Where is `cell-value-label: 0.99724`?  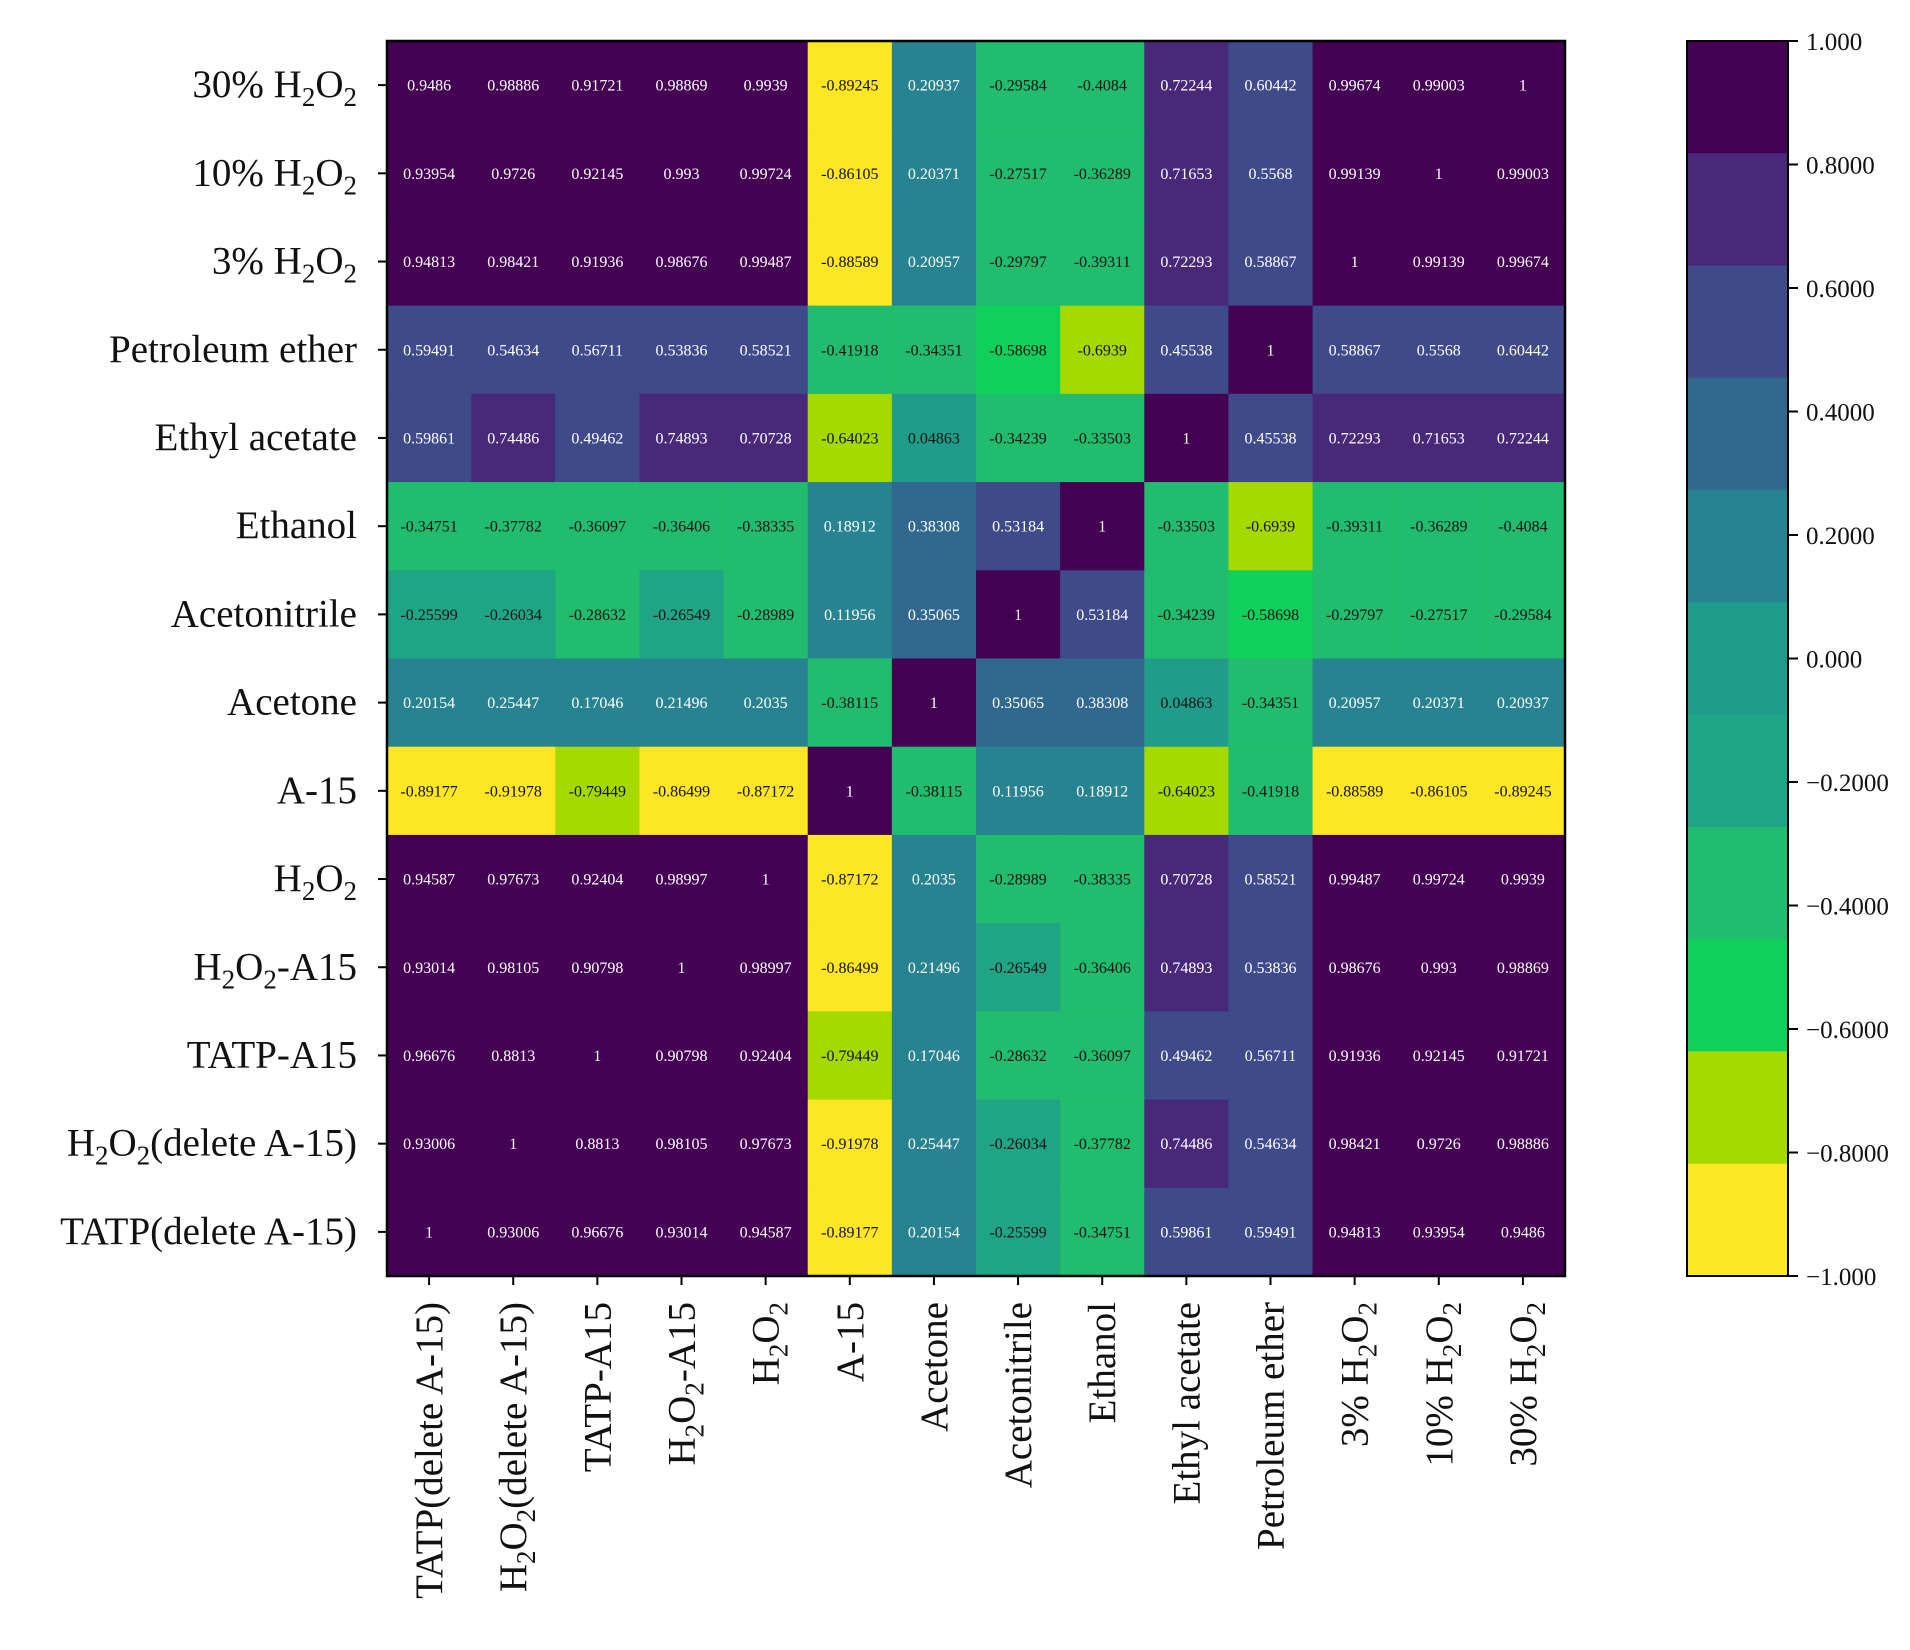 cell-value-label: 0.99724 is located at coordinates (766, 174).